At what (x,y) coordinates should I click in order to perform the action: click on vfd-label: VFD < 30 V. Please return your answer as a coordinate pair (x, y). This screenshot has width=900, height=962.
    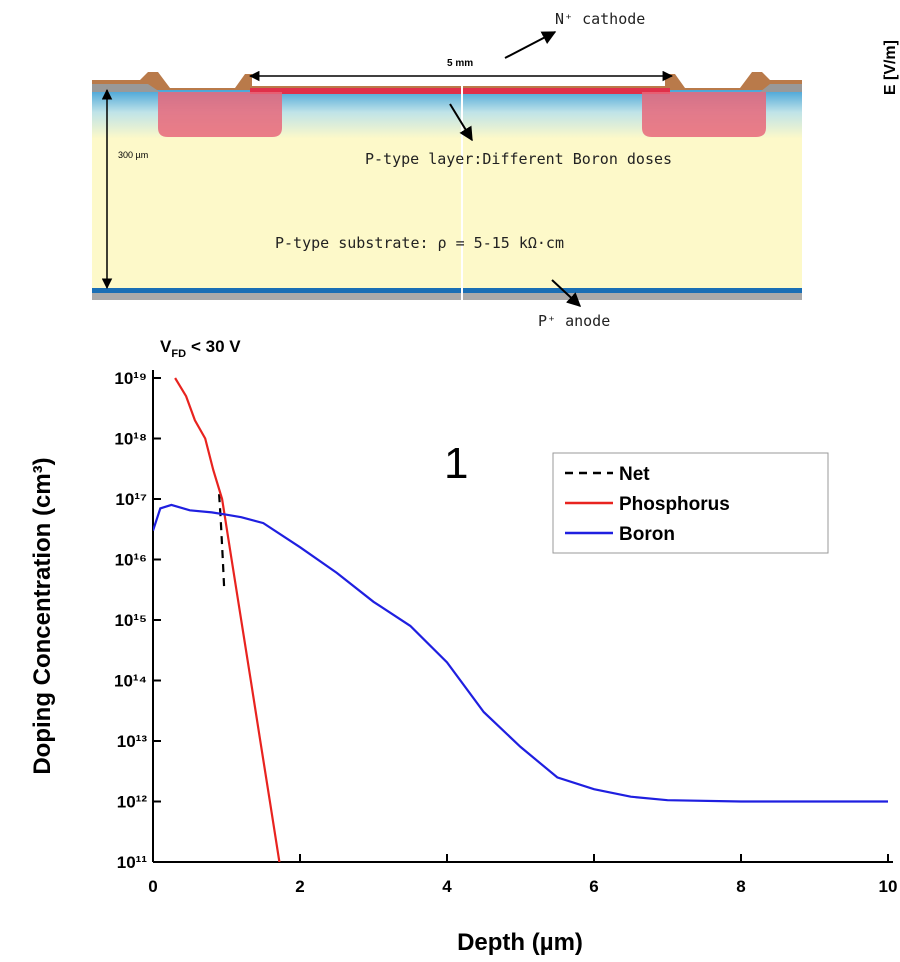
    Looking at the image, I should click on (200, 348).